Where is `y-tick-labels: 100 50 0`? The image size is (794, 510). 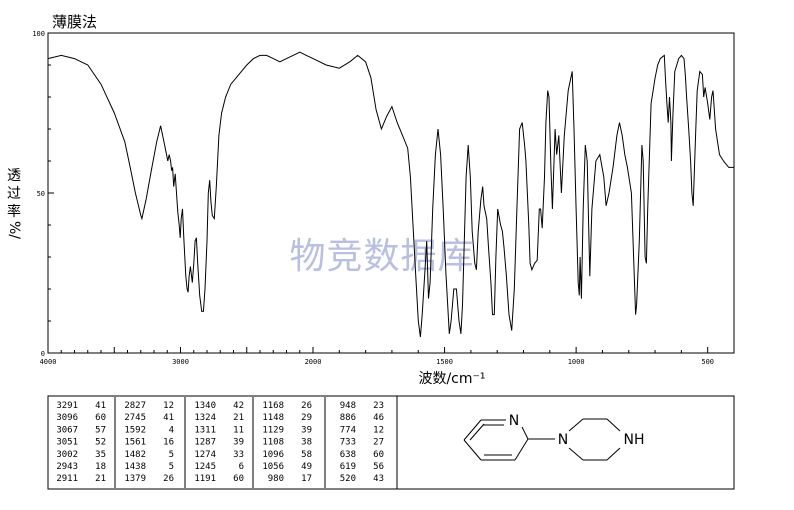 y-tick-labels: 100 50 0 is located at coordinates (38, 194).